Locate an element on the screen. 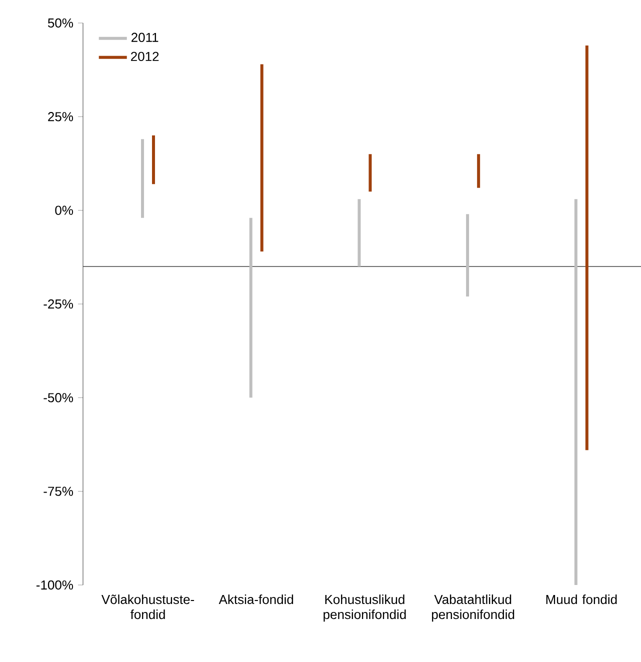  legend-label: 2012 is located at coordinates (145, 57).